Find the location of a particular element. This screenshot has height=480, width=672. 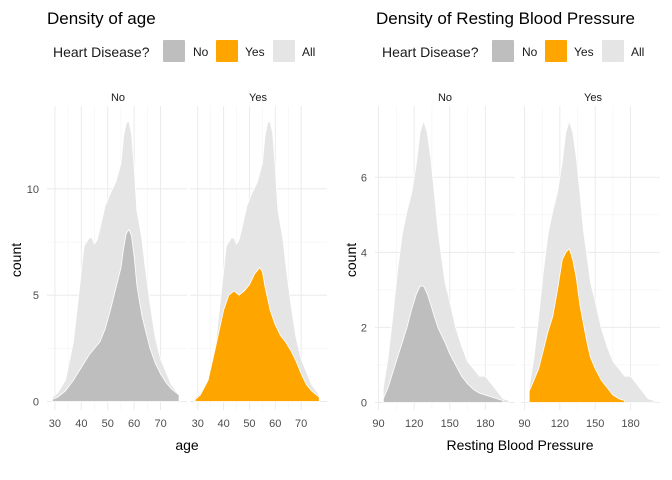

y-tick-label: 10 is located at coordinates (33, 190).